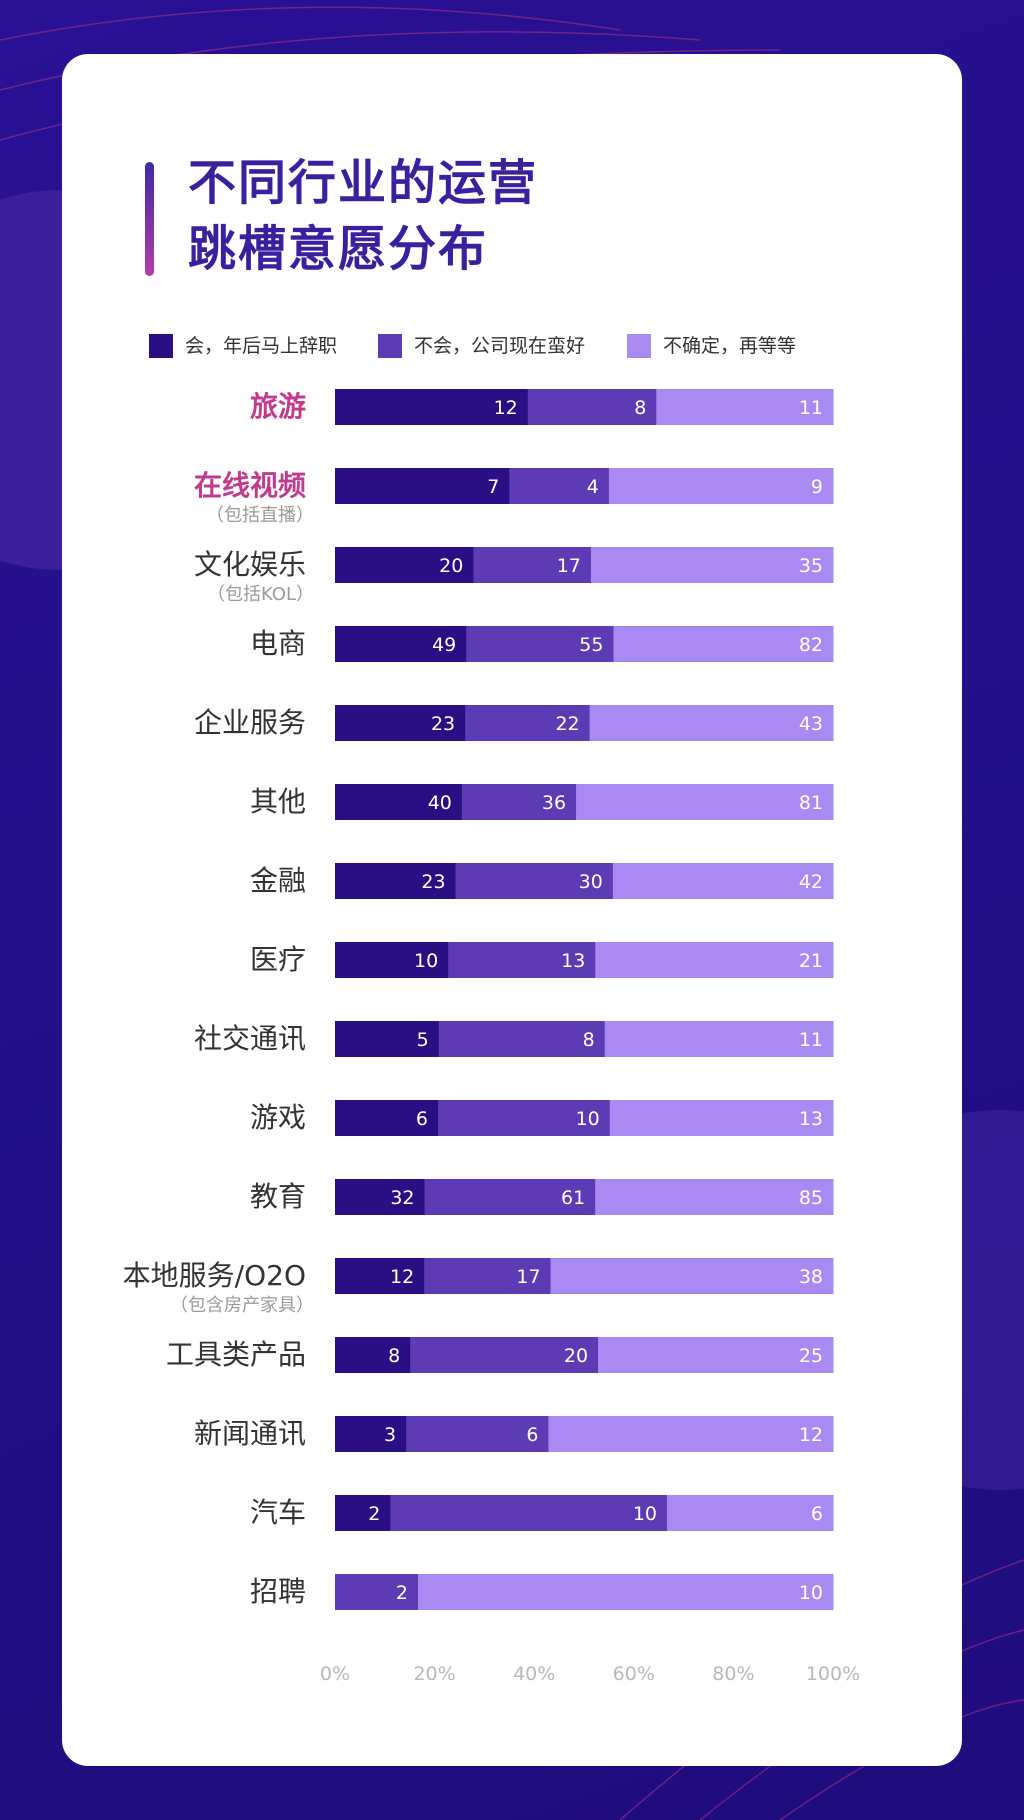  Describe the element at coordinates (589, 1040) in the screenshot. I see `data-label-9-2: 8` at that location.